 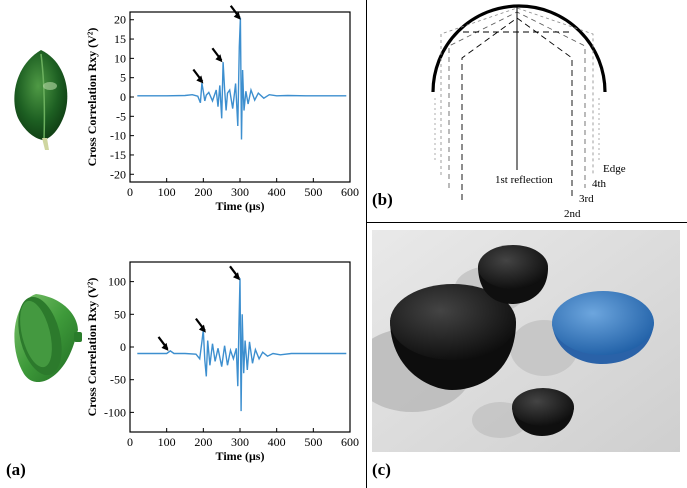 What do you see at coordinates (118, 174) in the screenshot?
I see `y-tick-label: -20` at bounding box center [118, 174].